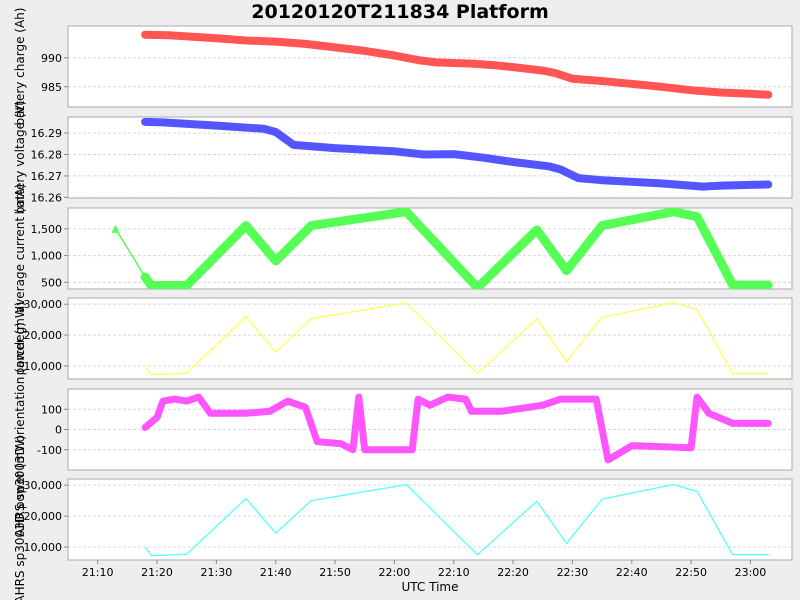  What do you see at coordinates (58, 430) in the screenshot?
I see `y-tick-label: 0` at bounding box center [58, 430].